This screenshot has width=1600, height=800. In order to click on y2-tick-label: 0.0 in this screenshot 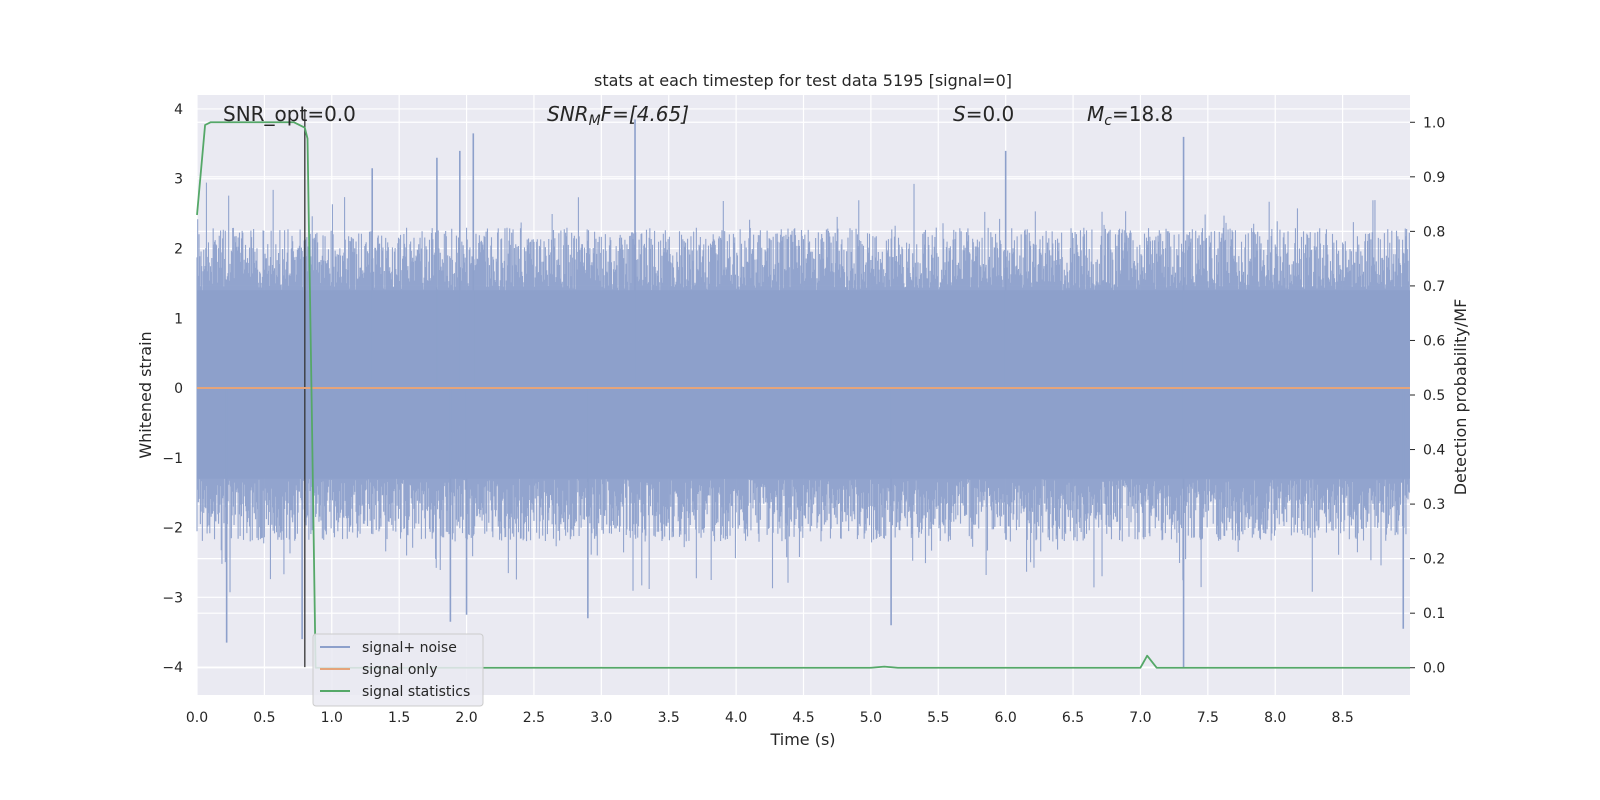, I will do `click(1434, 669)`.